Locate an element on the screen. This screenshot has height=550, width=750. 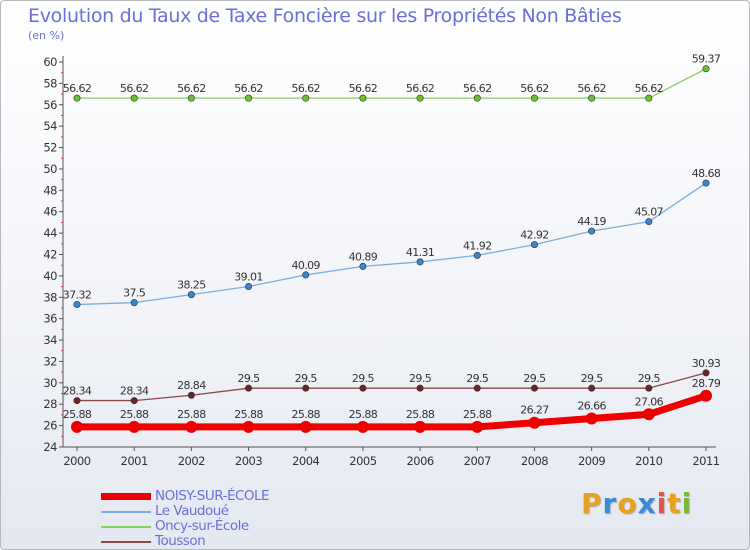
data-label: 28.79 is located at coordinates (706, 383).